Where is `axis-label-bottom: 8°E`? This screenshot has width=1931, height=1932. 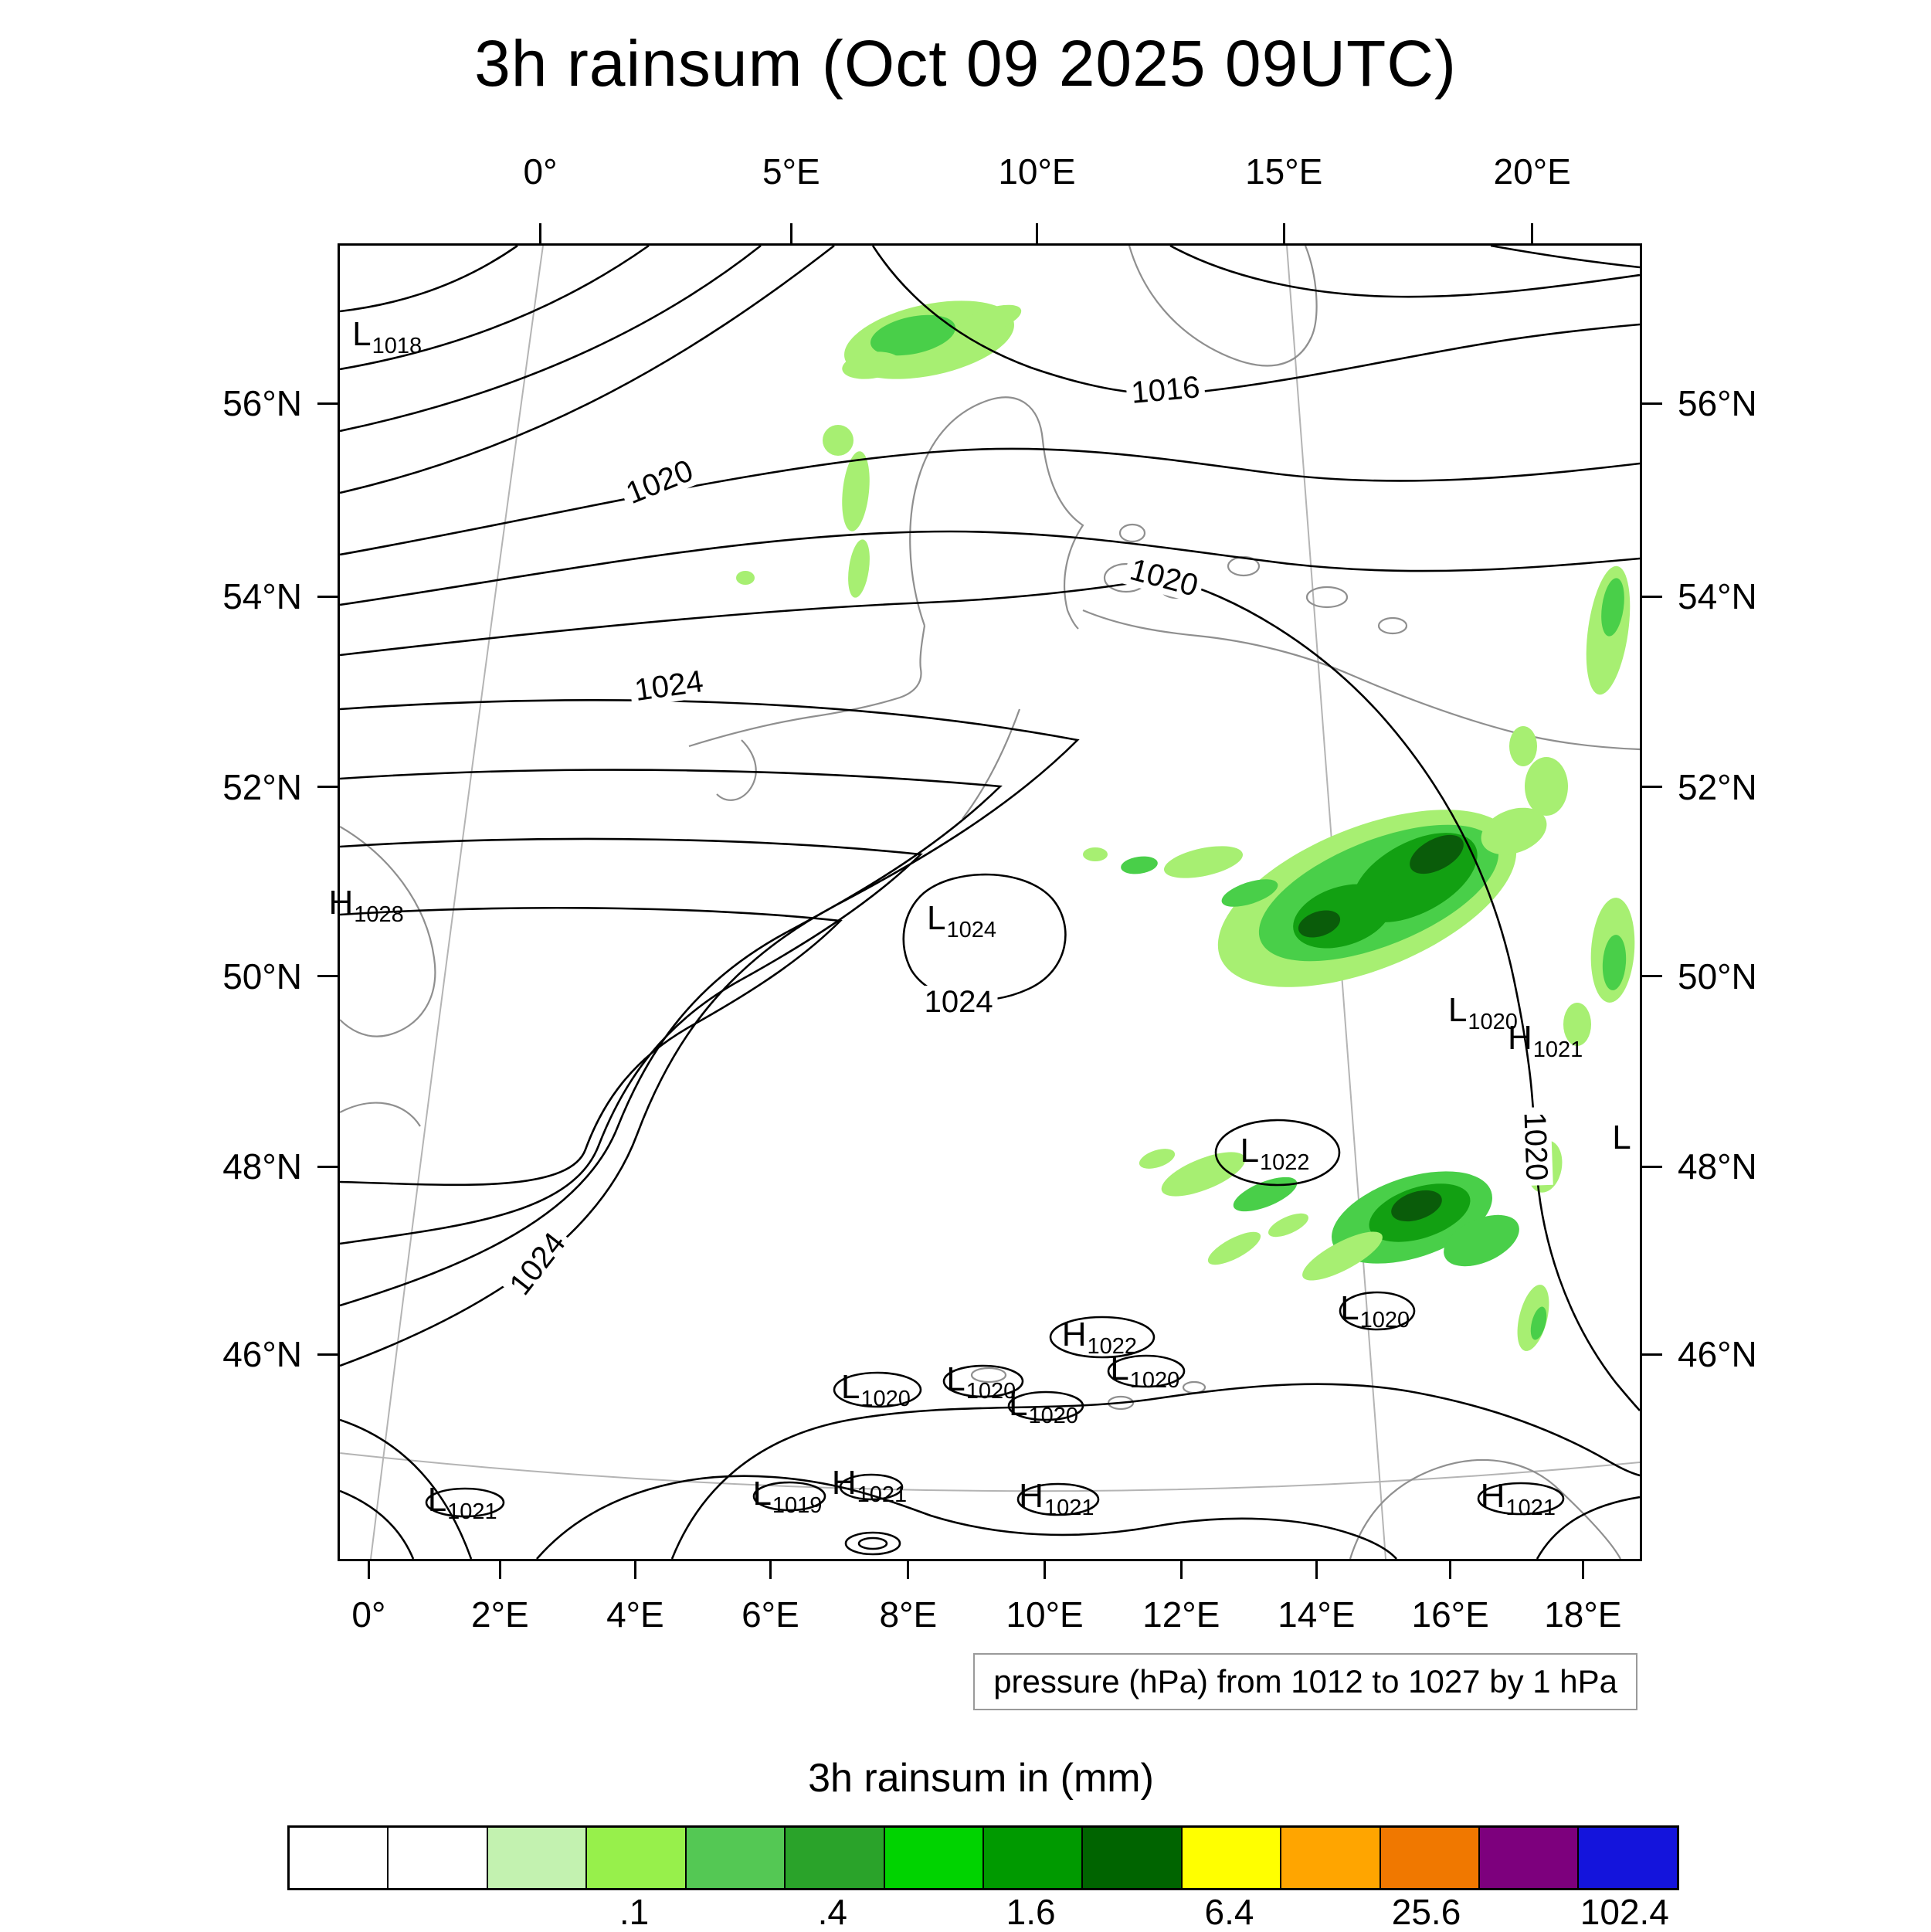
axis-label-bottom: 8°E is located at coordinates (908, 1615).